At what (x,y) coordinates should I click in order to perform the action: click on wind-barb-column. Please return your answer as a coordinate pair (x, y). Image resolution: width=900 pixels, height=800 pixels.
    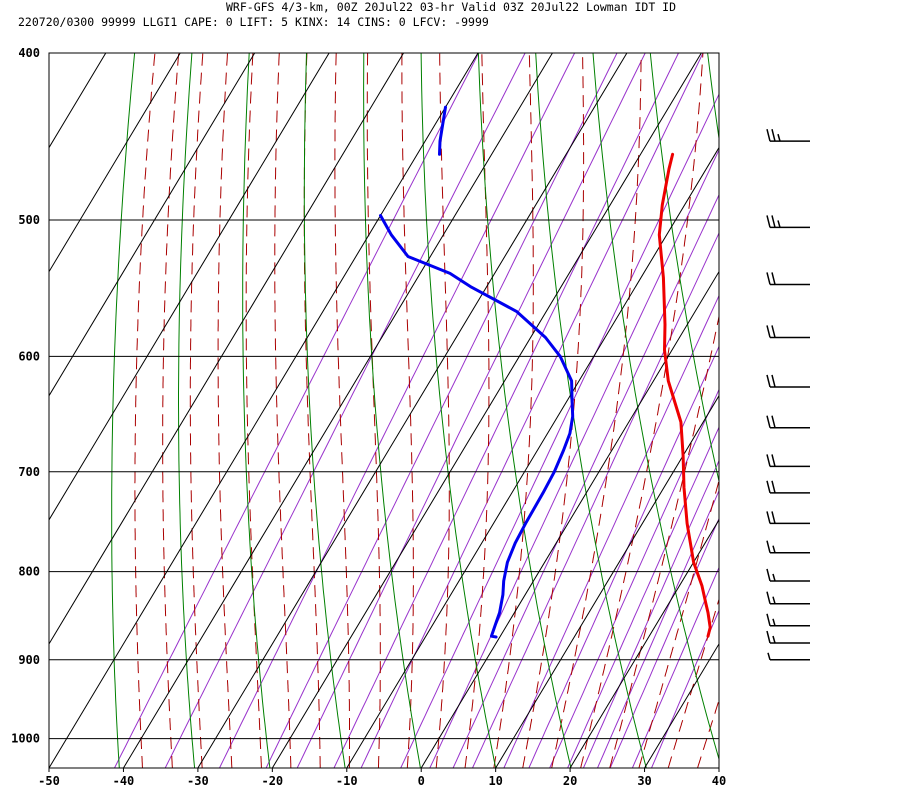
    Looking at the image, I should click on (788, 394).